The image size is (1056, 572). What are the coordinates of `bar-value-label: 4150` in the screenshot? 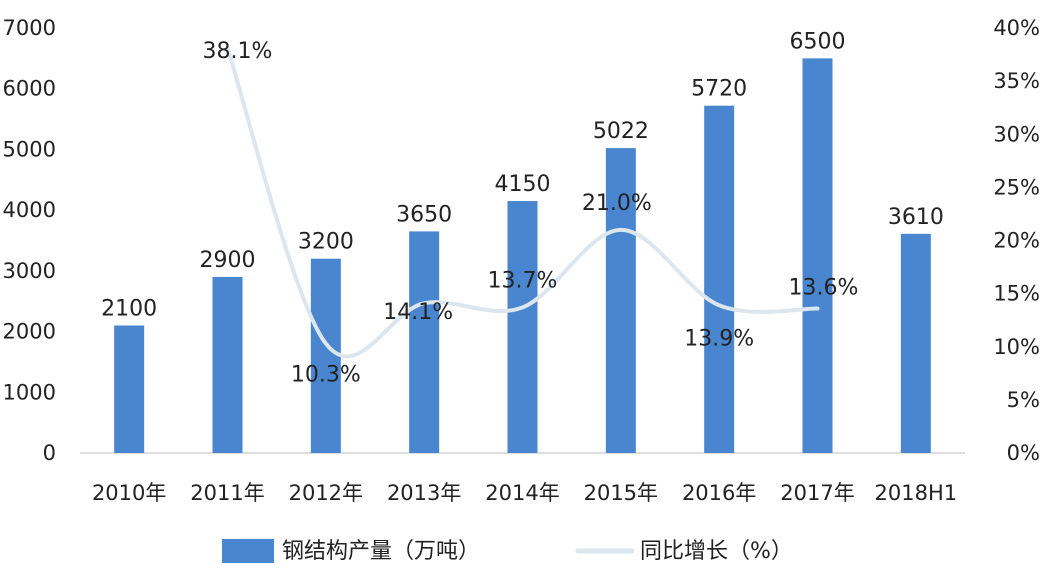 It's located at (523, 184).